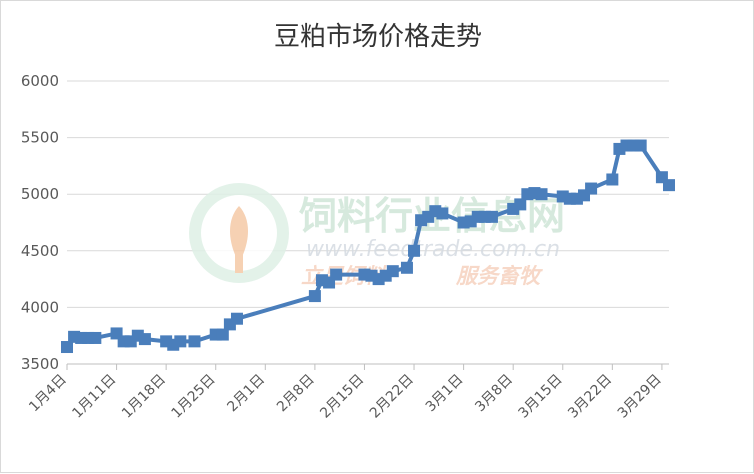 The width and height of the screenshot is (754, 474). Describe the element at coordinates (590, 397) in the screenshot. I see `x-tick-label: 3月22日` at that location.